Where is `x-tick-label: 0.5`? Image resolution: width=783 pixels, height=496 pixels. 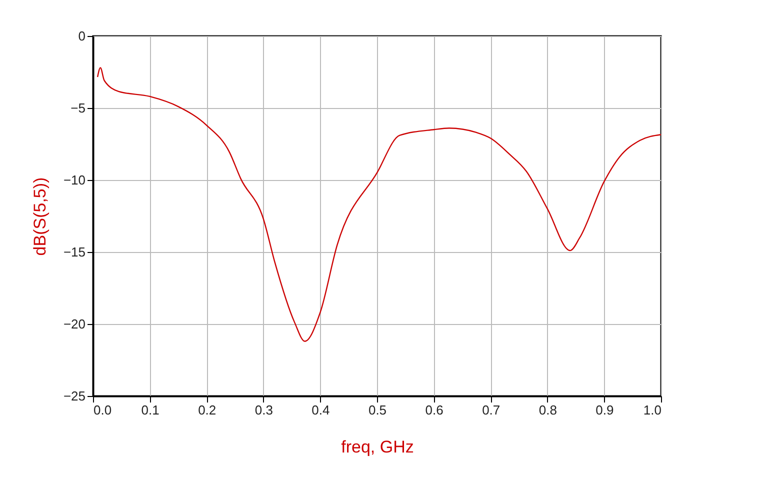 x-tick-label: 0.5 is located at coordinates (377, 410).